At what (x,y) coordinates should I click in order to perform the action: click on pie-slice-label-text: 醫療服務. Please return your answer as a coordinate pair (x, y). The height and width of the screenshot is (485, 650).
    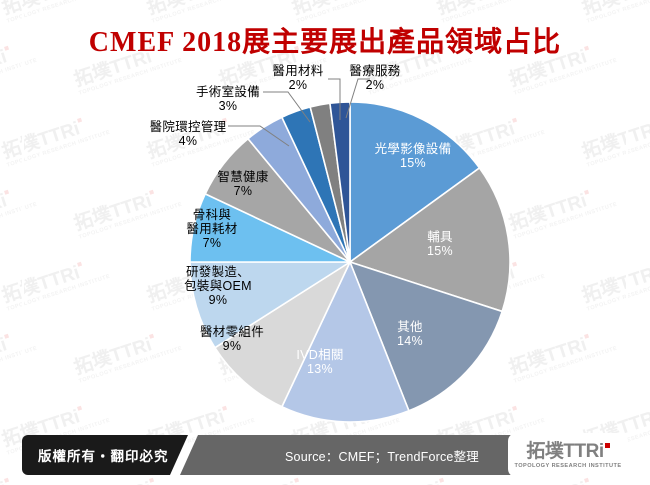
    Looking at the image, I should click on (375, 71).